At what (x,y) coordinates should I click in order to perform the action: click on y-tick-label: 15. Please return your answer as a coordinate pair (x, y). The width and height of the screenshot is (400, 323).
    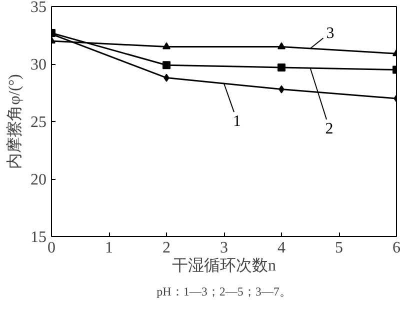
    Looking at the image, I should click on (38, 237).